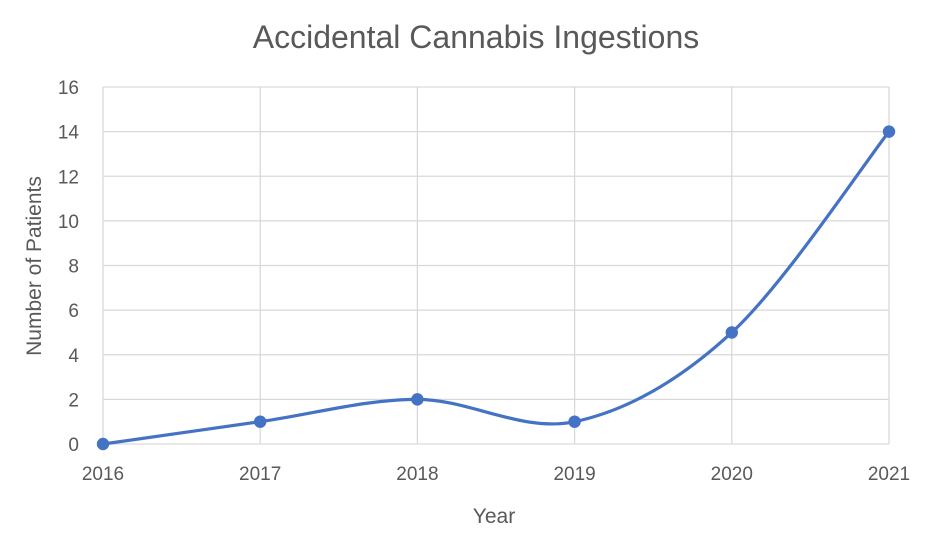 The image size is (938, 554). I want to click on data-point-2020, so click(731, 332).